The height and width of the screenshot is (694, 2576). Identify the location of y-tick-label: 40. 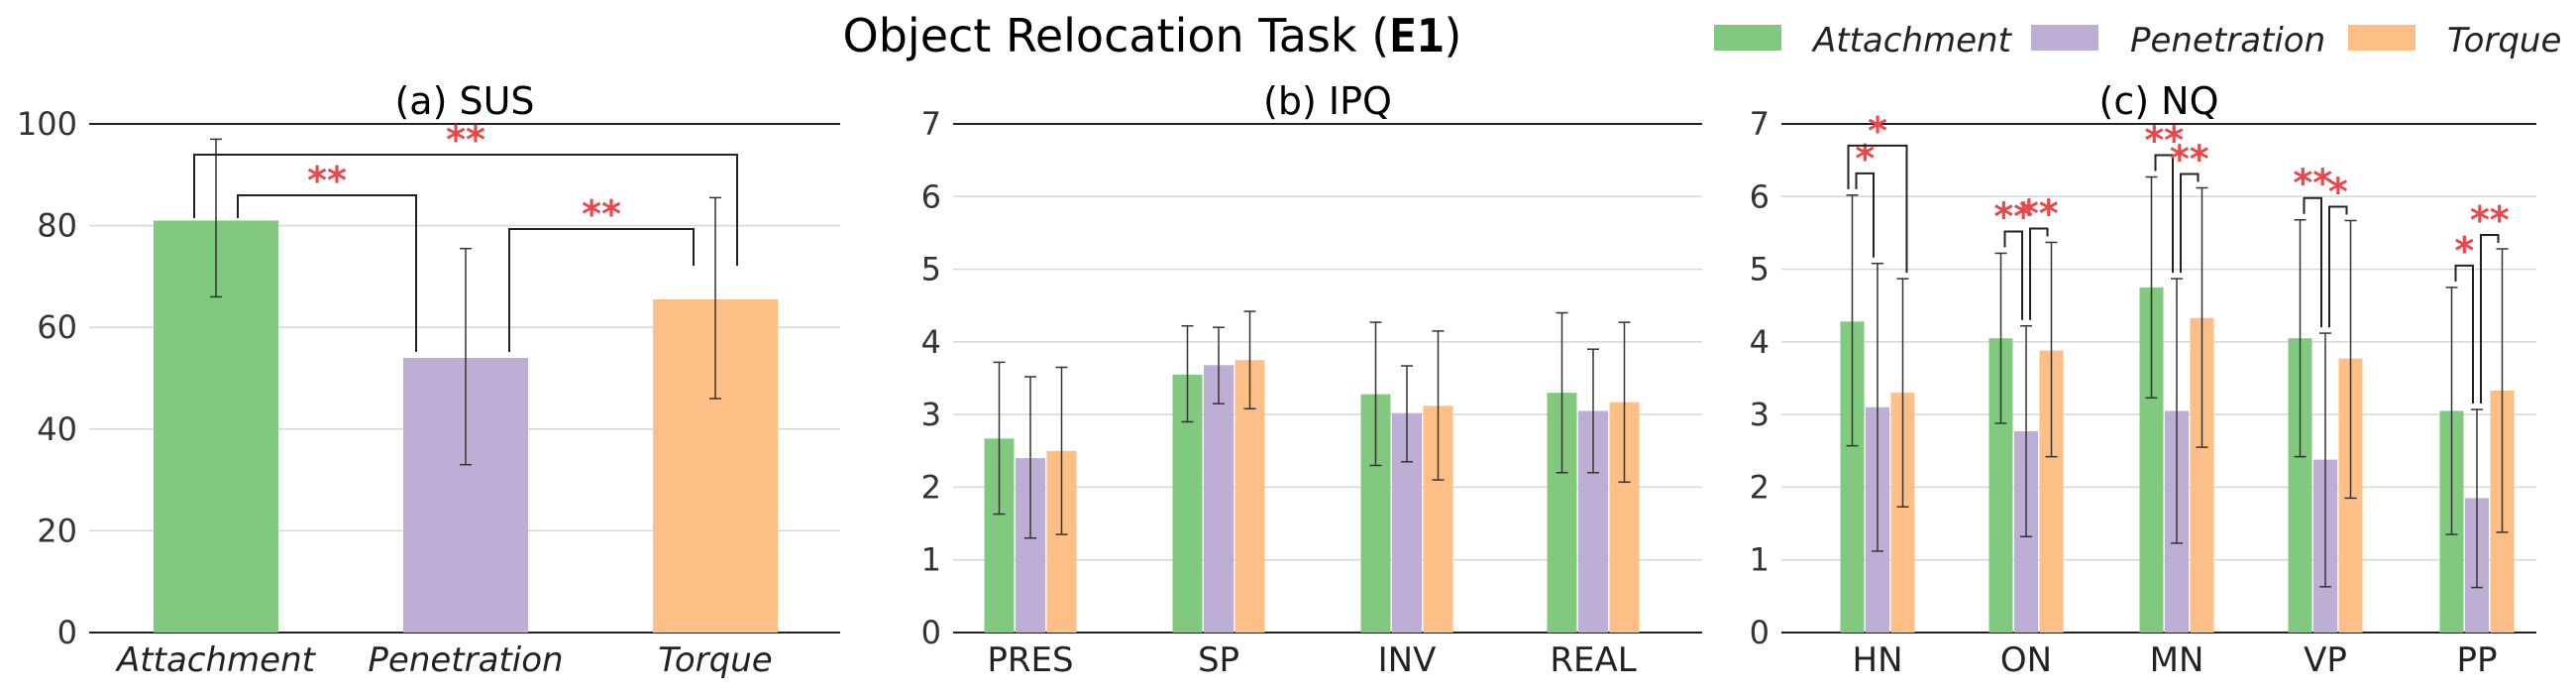
(57, 429).